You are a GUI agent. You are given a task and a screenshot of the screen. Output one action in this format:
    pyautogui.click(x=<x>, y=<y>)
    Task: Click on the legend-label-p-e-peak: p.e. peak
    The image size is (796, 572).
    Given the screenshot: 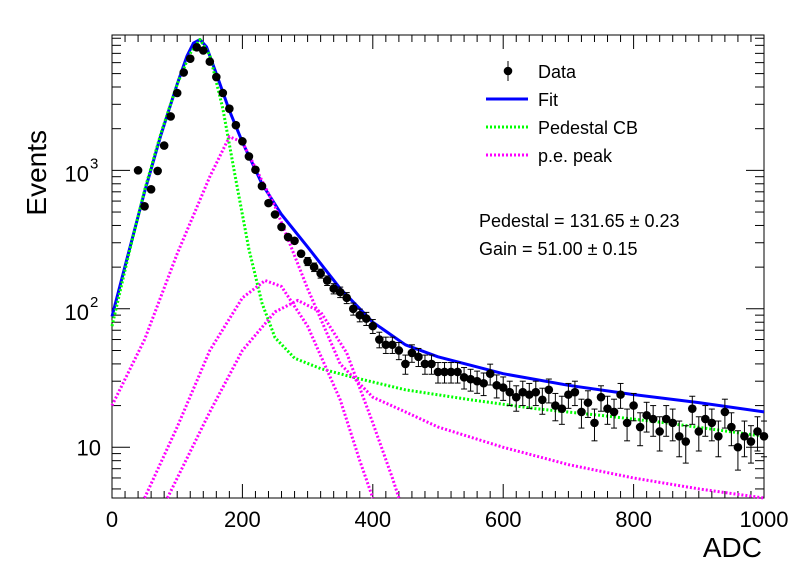 What is the action you would take?
    pyautogui.click(x=575, y=156)
    